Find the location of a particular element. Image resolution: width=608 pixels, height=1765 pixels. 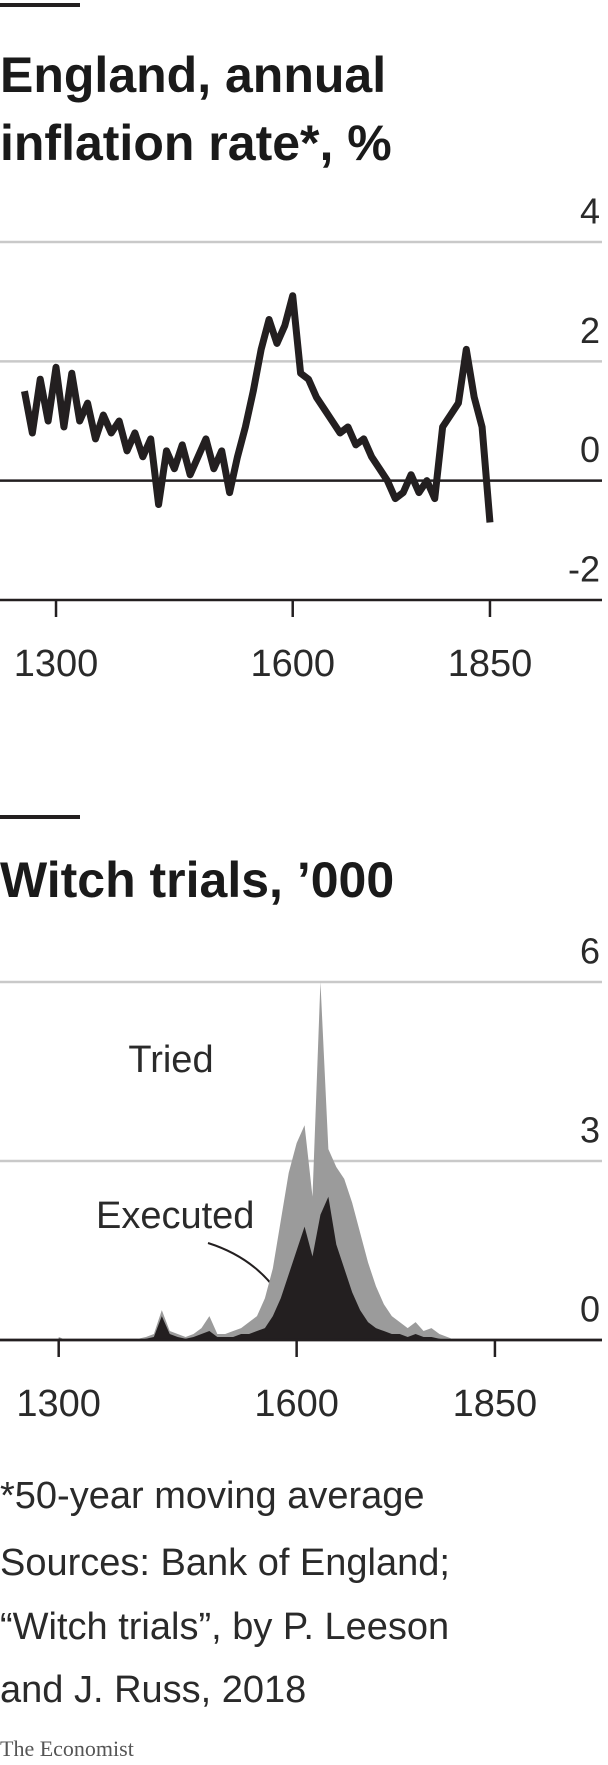

y-tick-label: 3 is located at coordinates (590, 1130).